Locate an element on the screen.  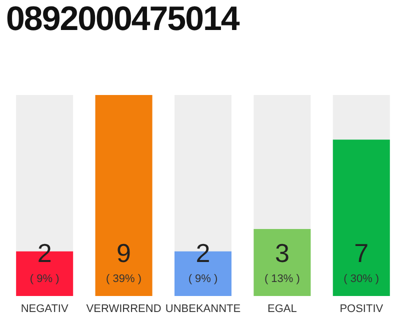
x-tick-label: UNBEKANNTE is located at coordinates (203, 308).